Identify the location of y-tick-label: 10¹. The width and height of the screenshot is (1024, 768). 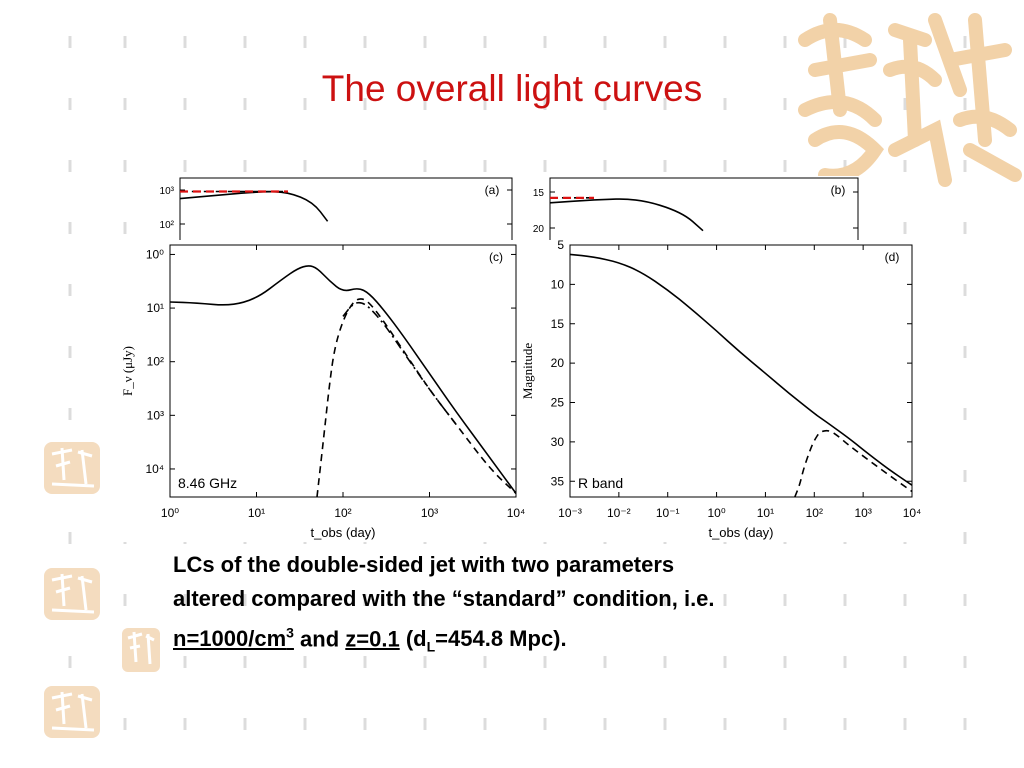
(155, 308).